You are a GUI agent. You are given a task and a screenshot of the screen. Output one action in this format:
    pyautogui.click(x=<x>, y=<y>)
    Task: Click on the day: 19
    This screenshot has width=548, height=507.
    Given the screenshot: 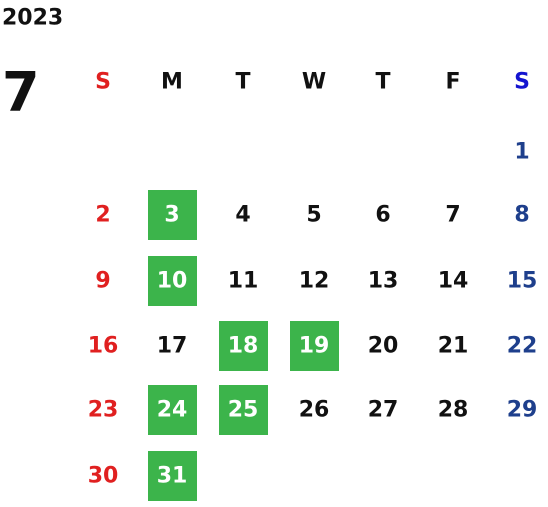 What is the action you would take?
    pyautogui.click(x=314, y=346)
    